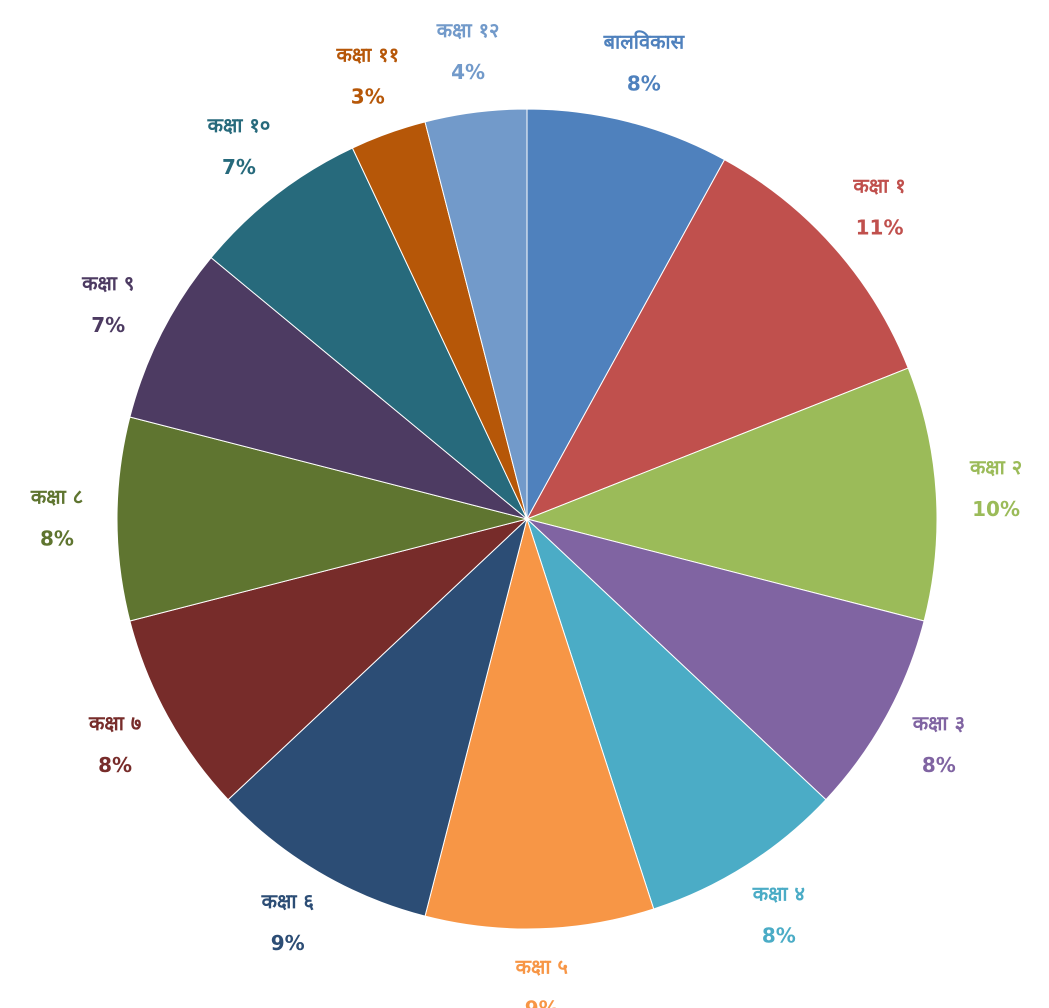 This screenshot has width=1049, height=1008. What do you see at coordinates (468, 30) in the screenshot?
I see `slice-category-label: कक्षा १२` at bounding box center [468, 30].